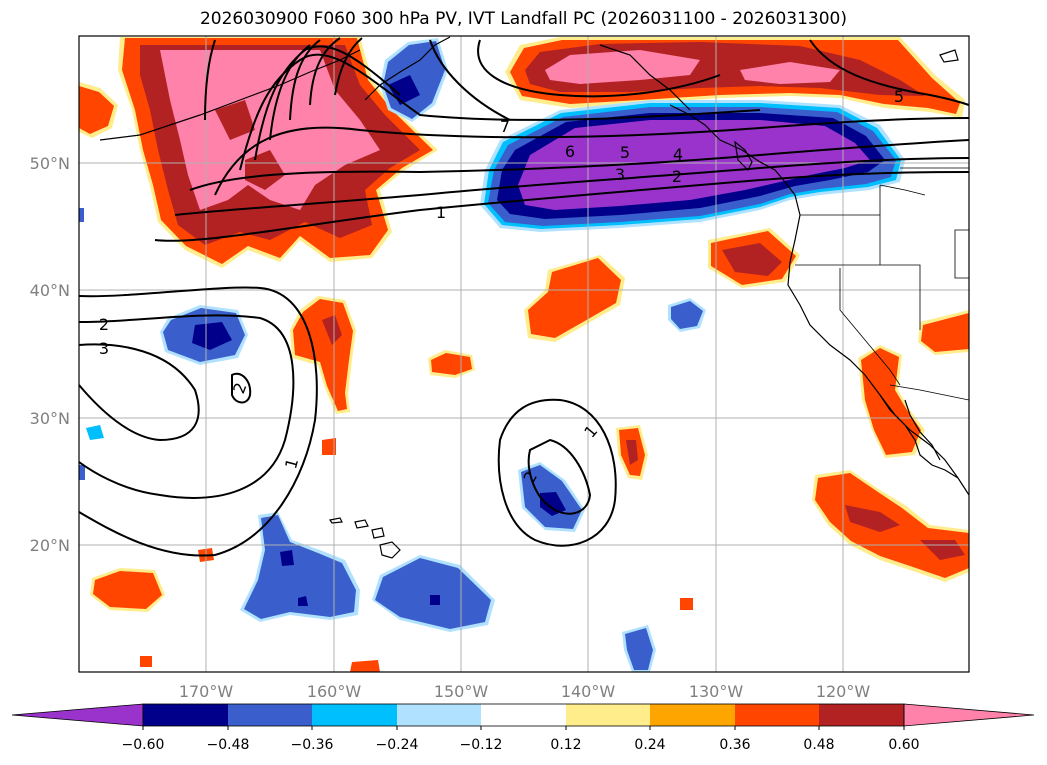  What do you see at coordinates (77, 715) in the screenshot?
I see `colorbar-extend-min` at bounding box center [77, 715].